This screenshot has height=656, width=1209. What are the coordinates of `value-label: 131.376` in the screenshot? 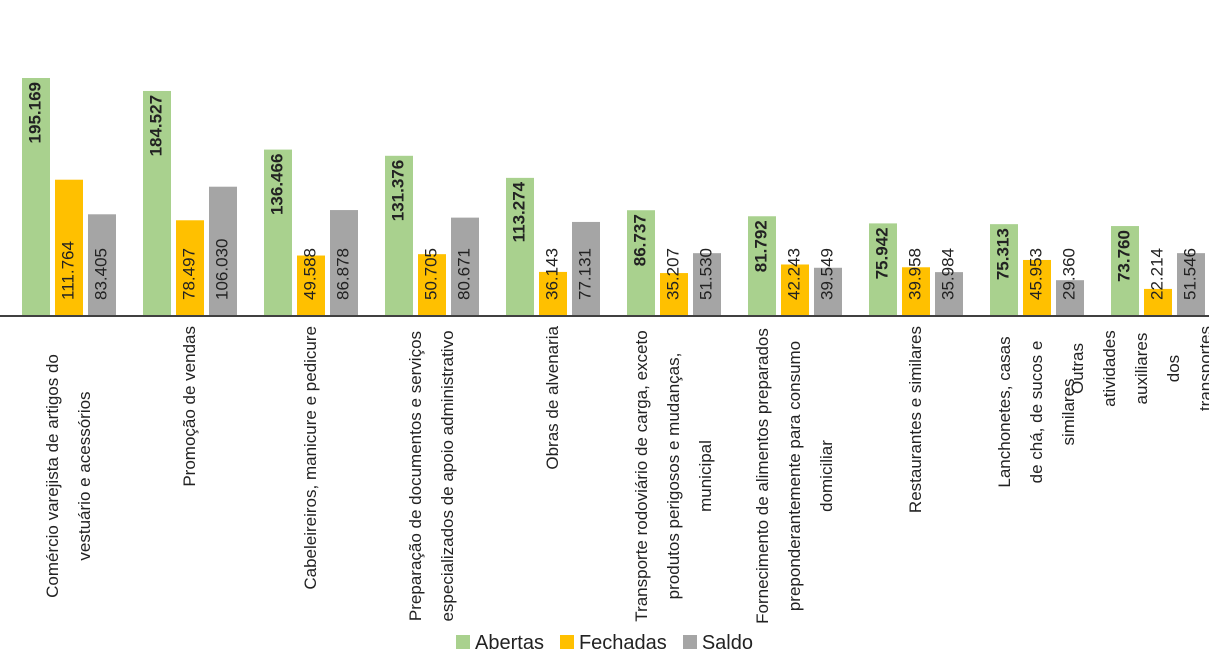 It's located at (397, 190).